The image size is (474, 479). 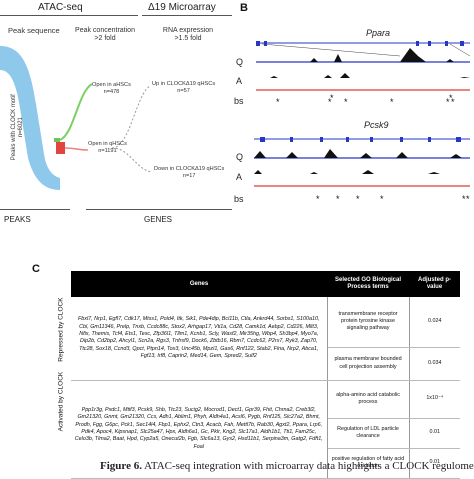 I want to click on activated-group-label: Activated by CLOCK, so click(x=61, y=401).